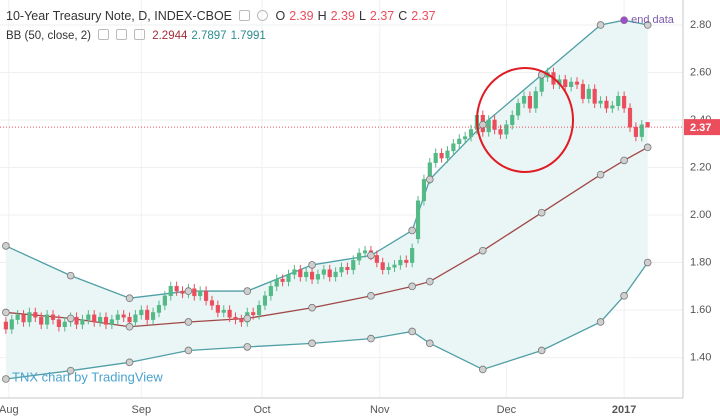 The width and height of the screenshot is (720, 419). I want to click on ohlc-value: 2.37, so click(382, 16).